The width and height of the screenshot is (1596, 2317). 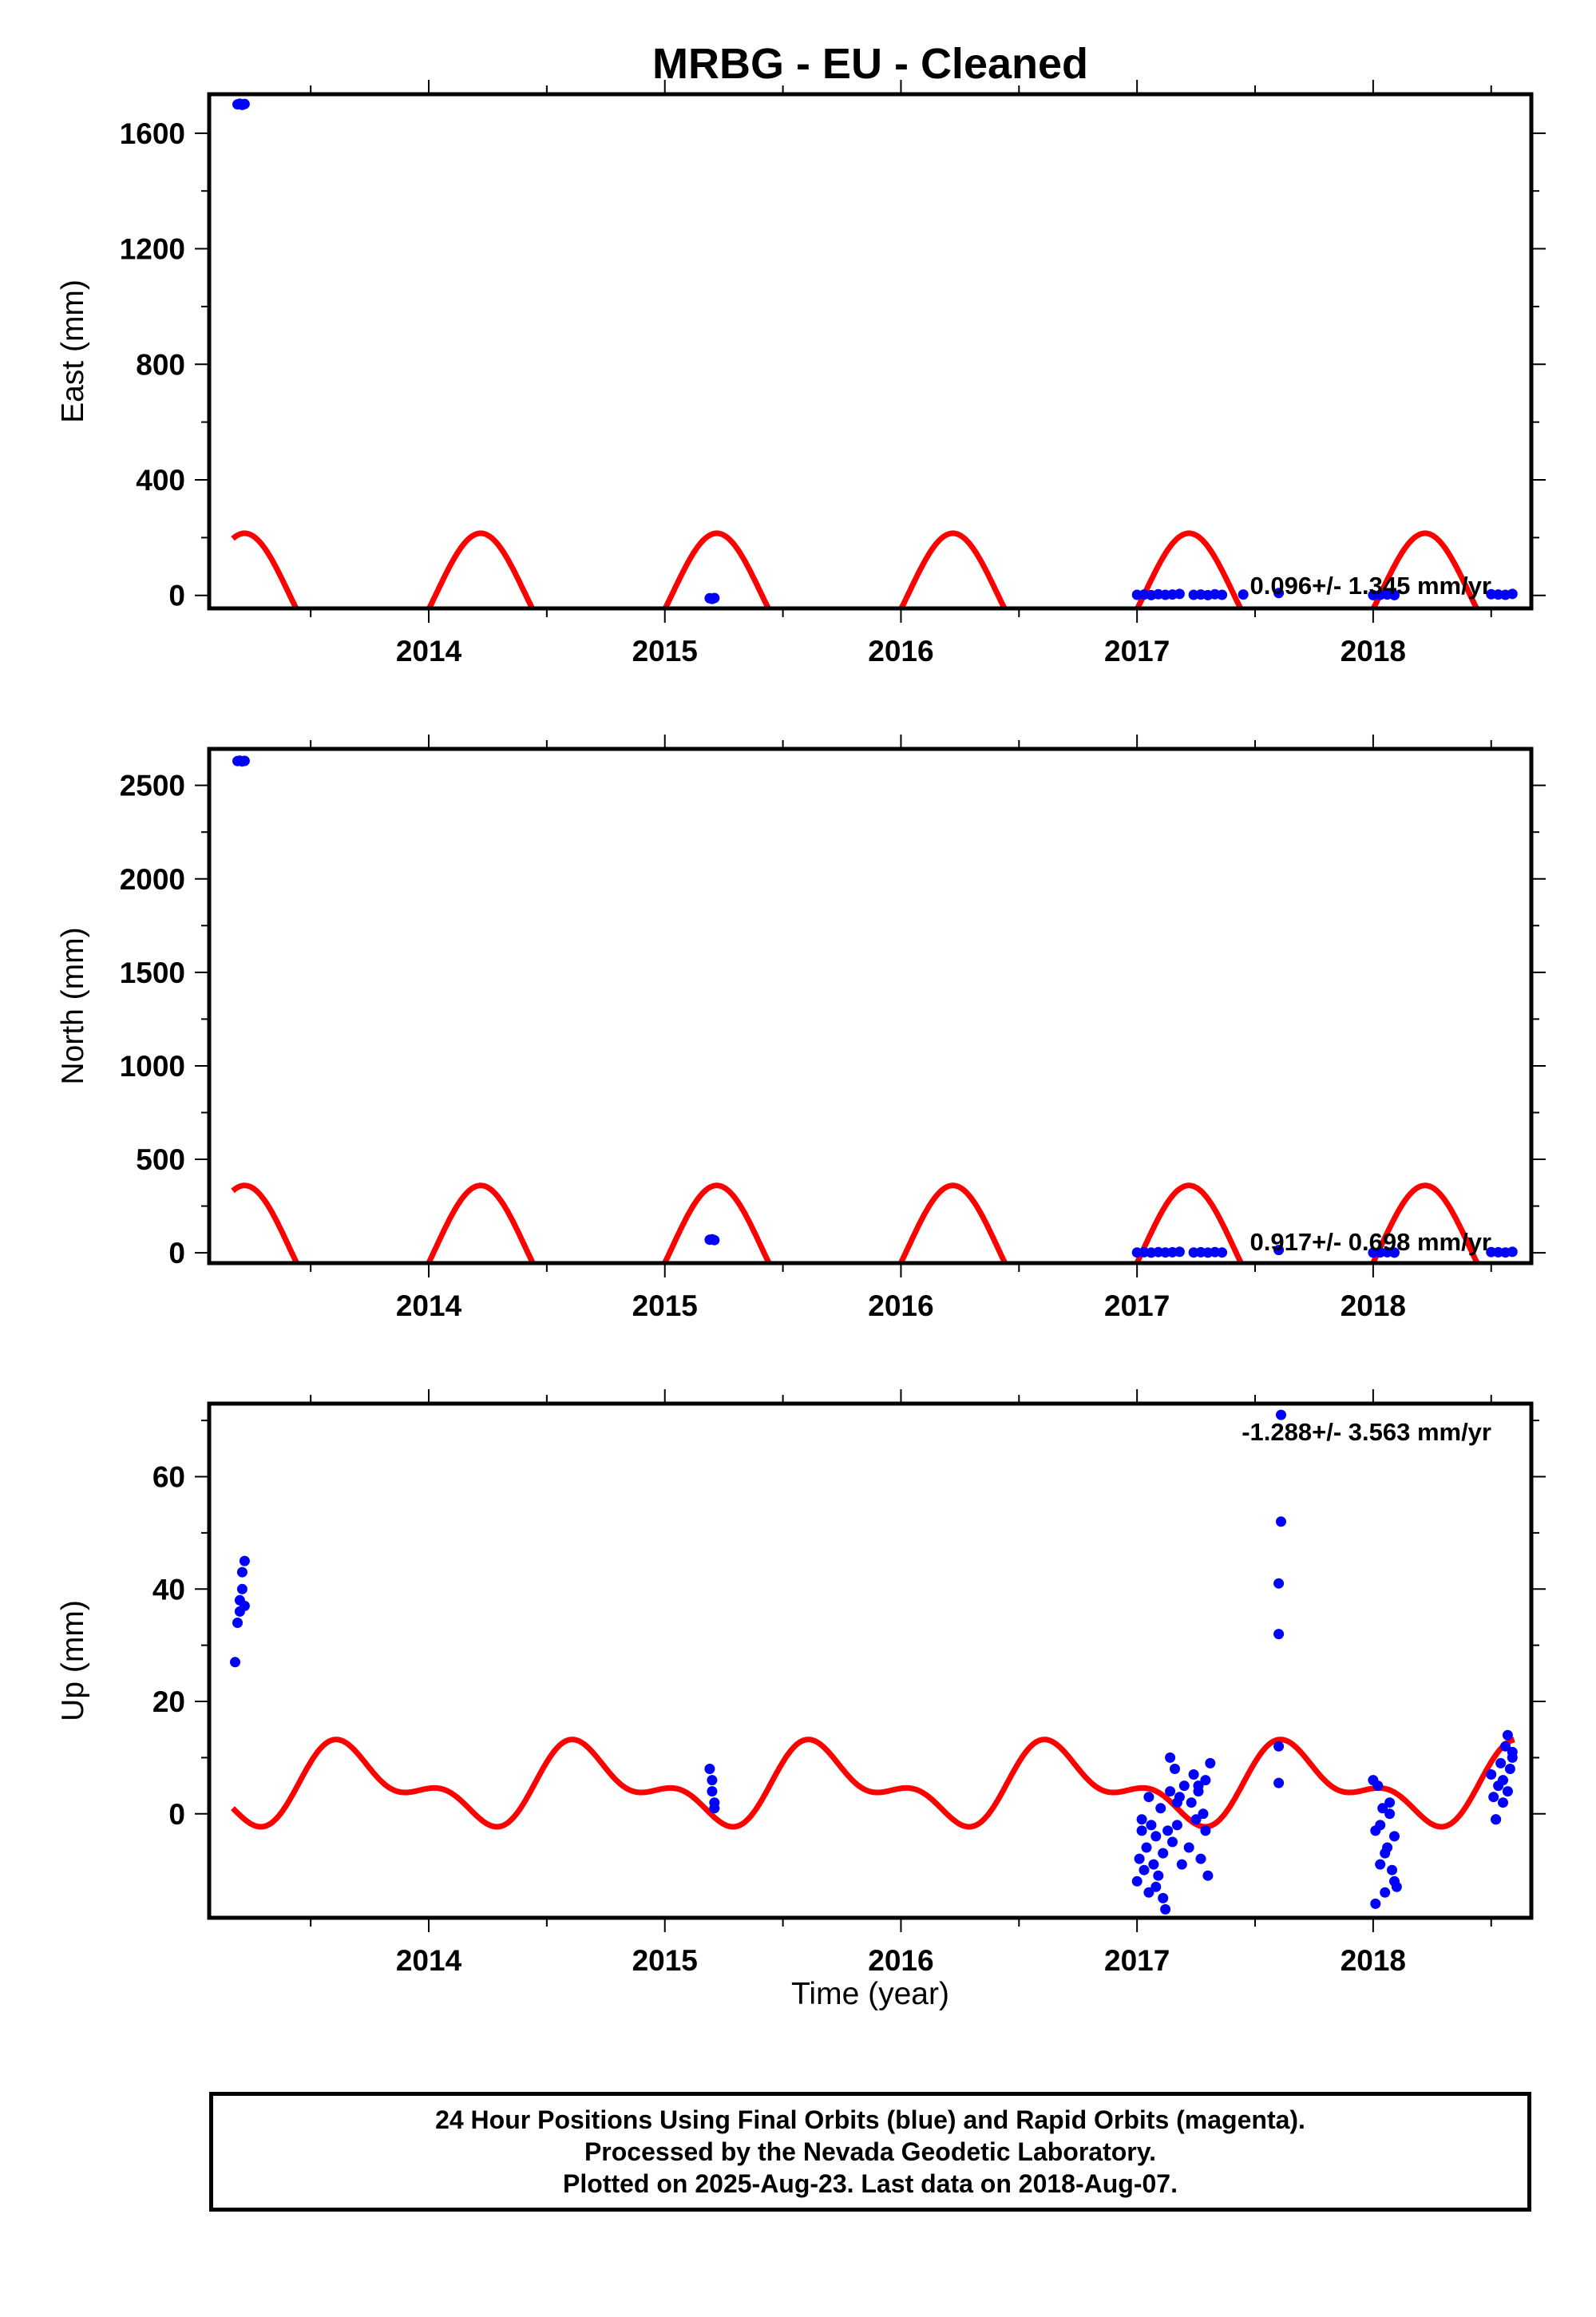 I want to click on up-y-axis-title: Up (mm), so click(x=73, y=1661).